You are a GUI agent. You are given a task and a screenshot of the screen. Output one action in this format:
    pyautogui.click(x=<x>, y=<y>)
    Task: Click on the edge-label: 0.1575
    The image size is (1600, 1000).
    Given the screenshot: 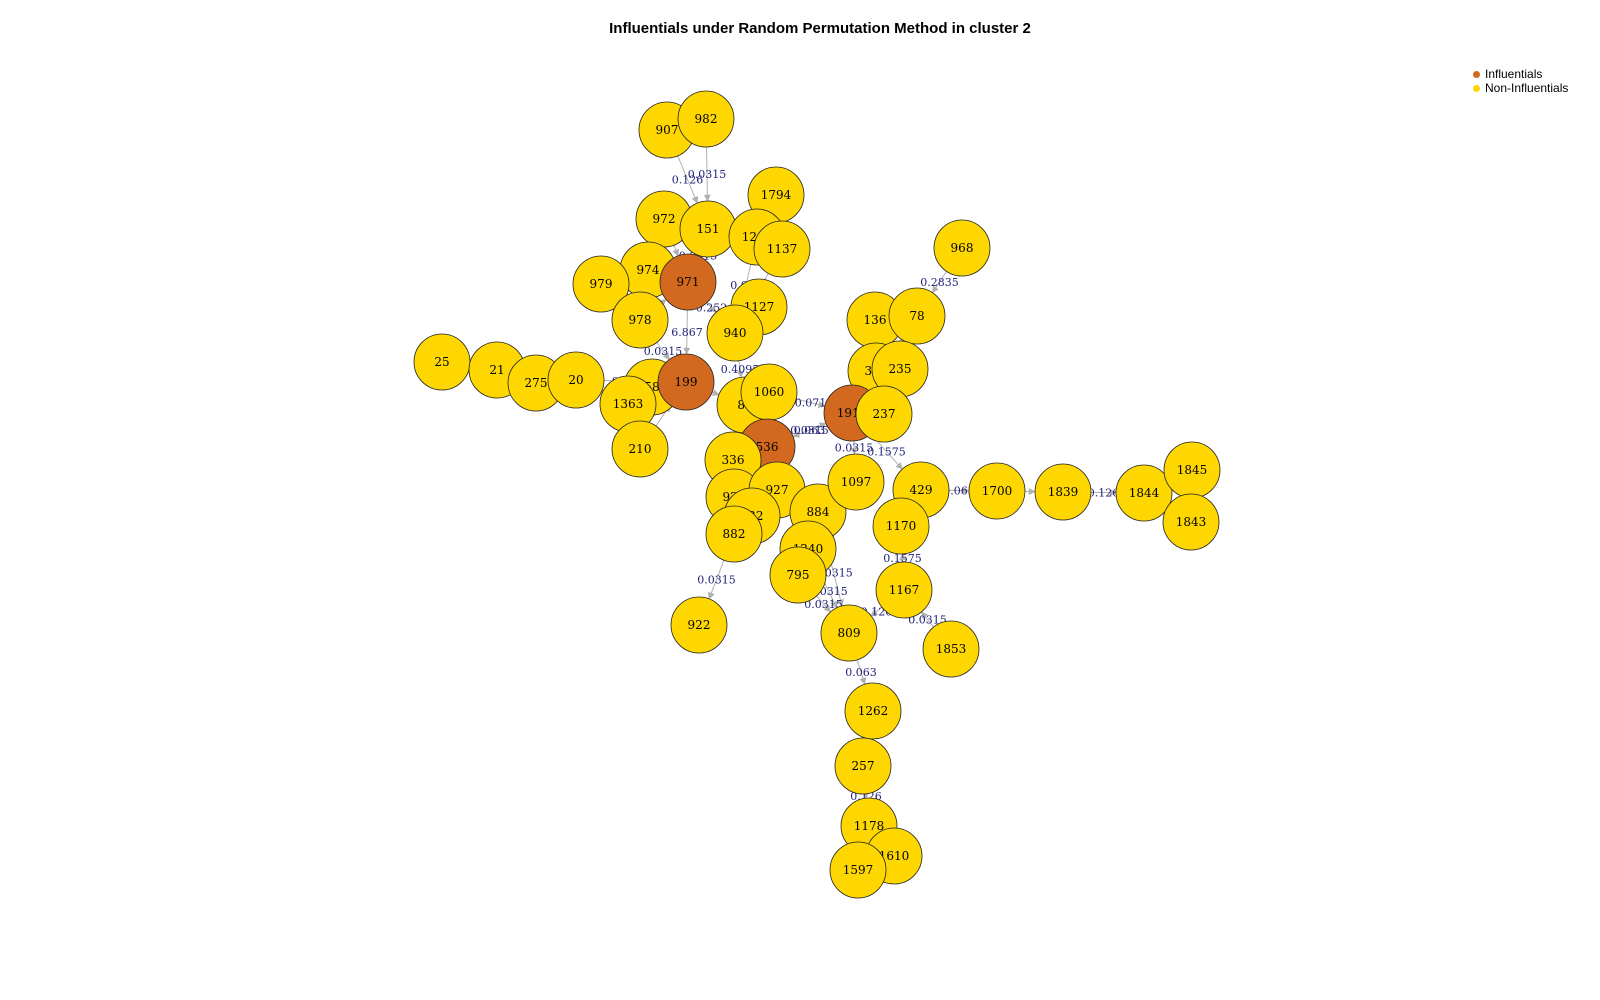 What is the action you would take?
    pyautogui.click(x=902, y=558)
    